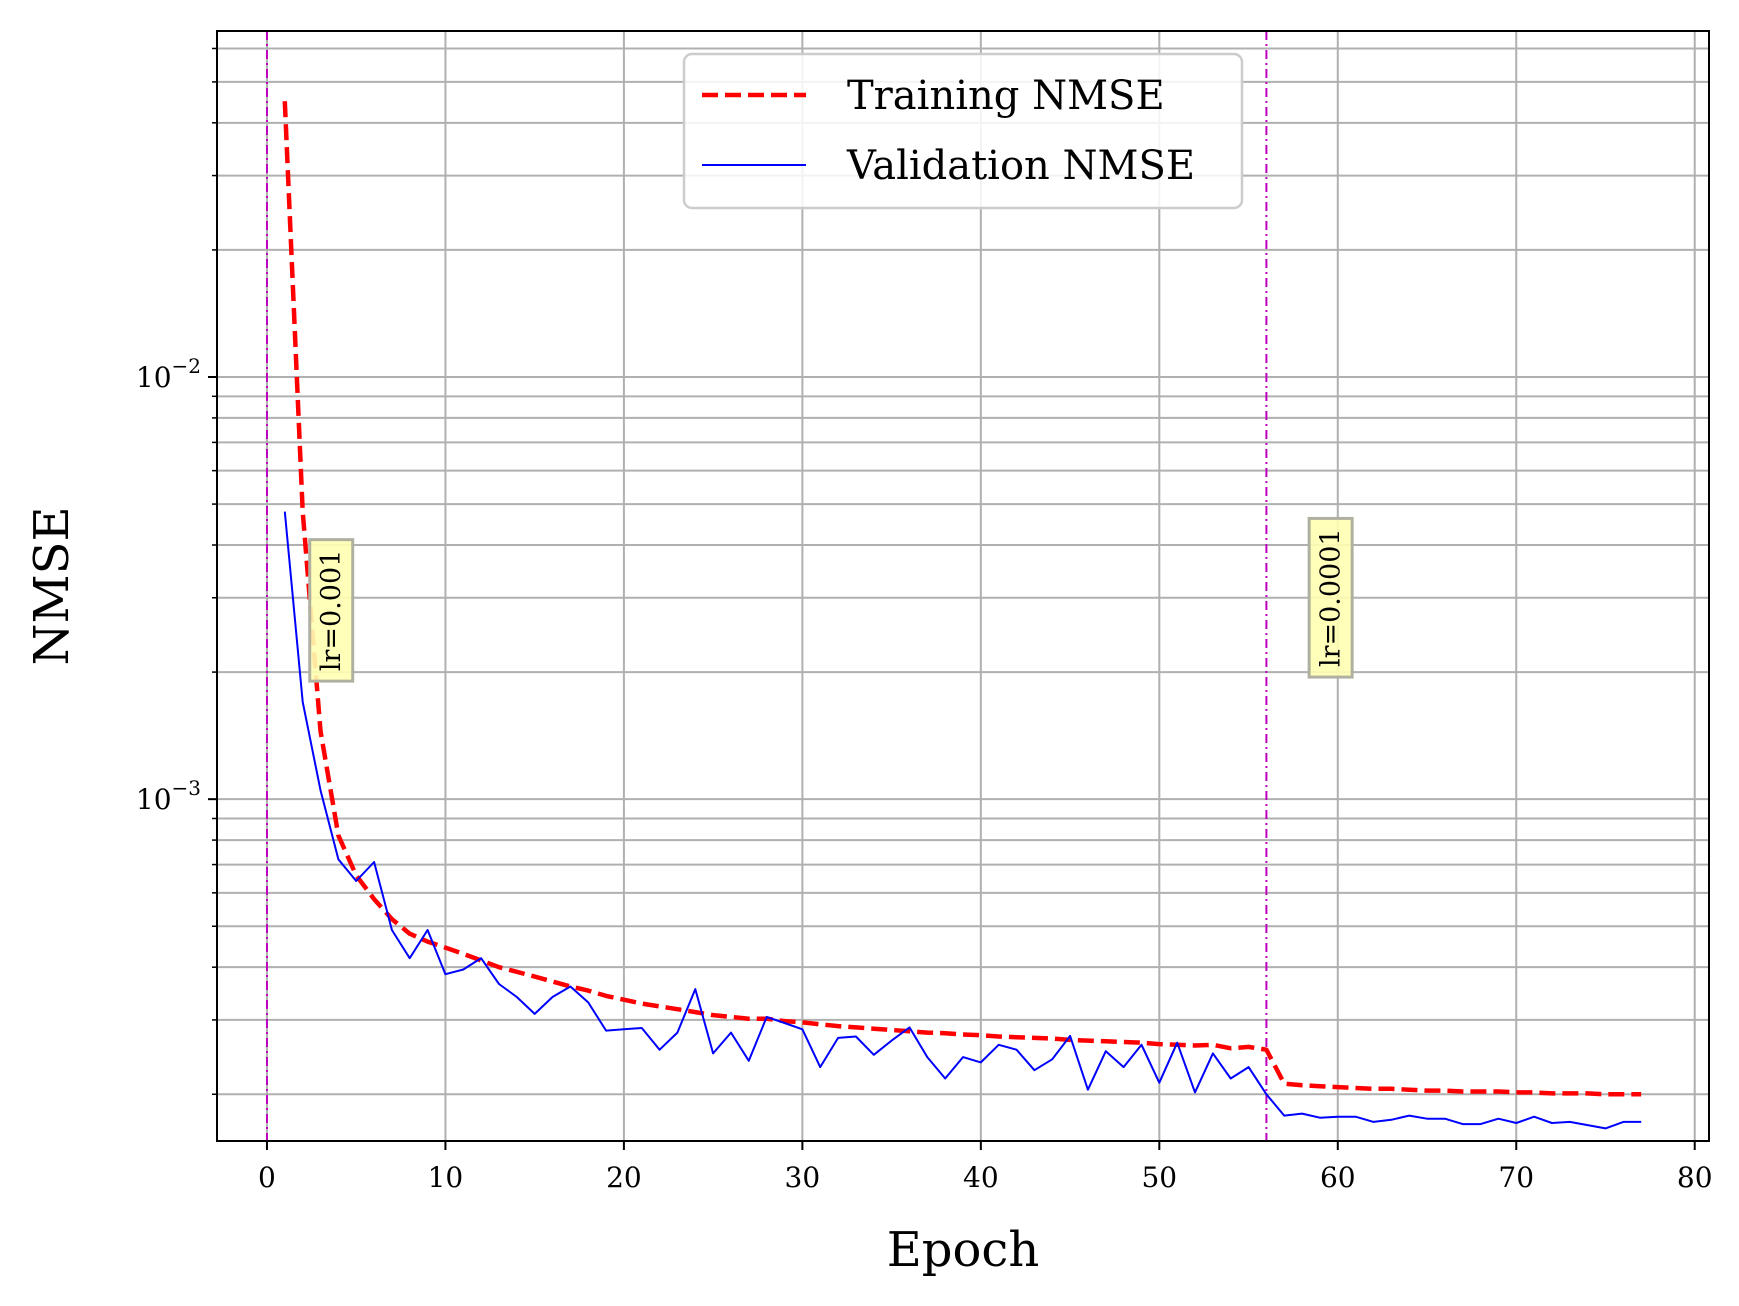 The image size is (1739, 1306). Describe the element at coordinates (446, 1177) in the screenshot. I see `x-tick-label: 10` at that location.